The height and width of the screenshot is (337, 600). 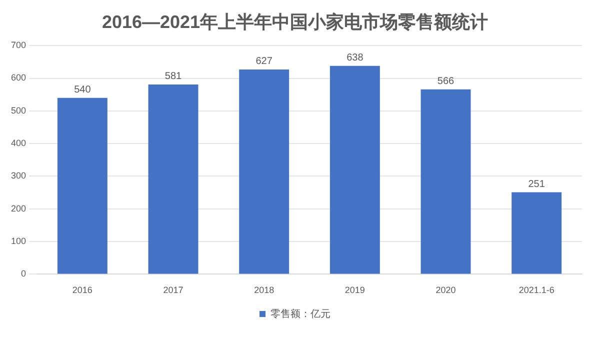 What do you see at coordinates (537, 184) in the screenshot?
I see `data-label: 251` at bounding box center [537, 184].